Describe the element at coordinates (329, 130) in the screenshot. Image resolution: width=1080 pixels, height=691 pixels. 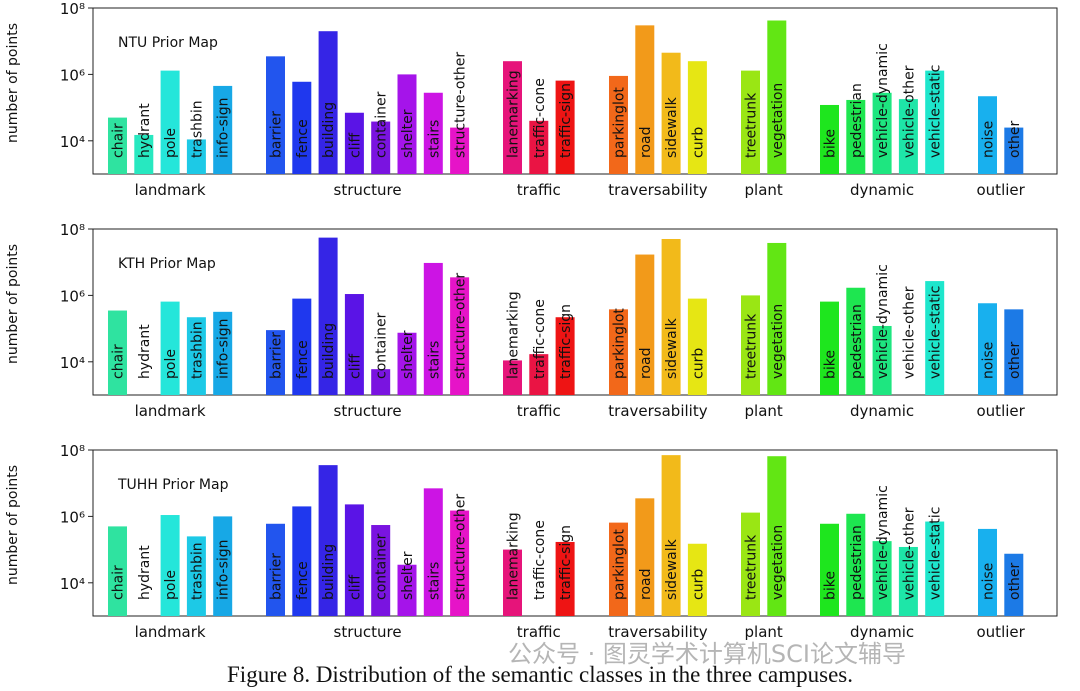
I see `class-label: building` at that location.